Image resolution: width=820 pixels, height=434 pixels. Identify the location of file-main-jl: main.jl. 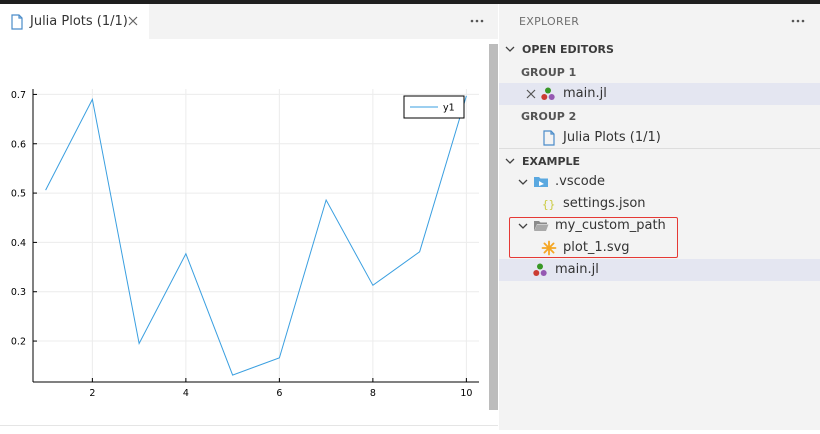
(659, 270).